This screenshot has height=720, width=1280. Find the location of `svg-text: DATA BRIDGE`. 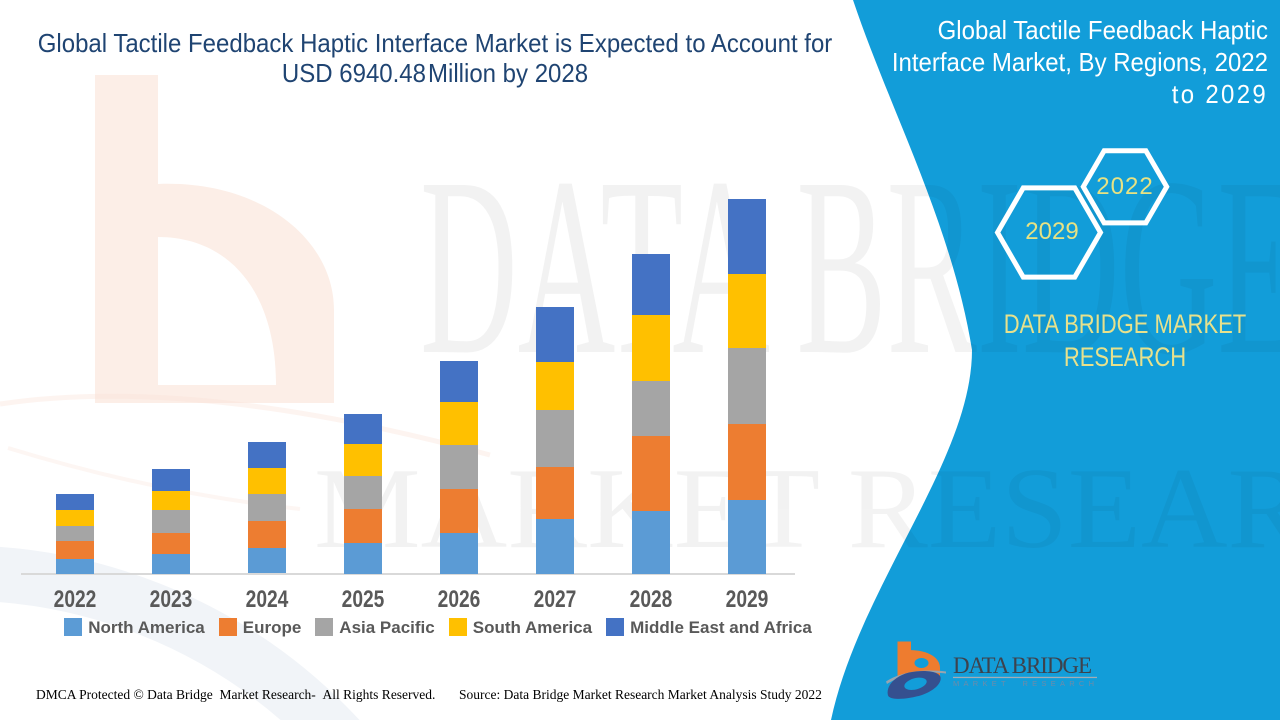

svg-text: DATA BRIDGE is located at coordinates (1022, 665).